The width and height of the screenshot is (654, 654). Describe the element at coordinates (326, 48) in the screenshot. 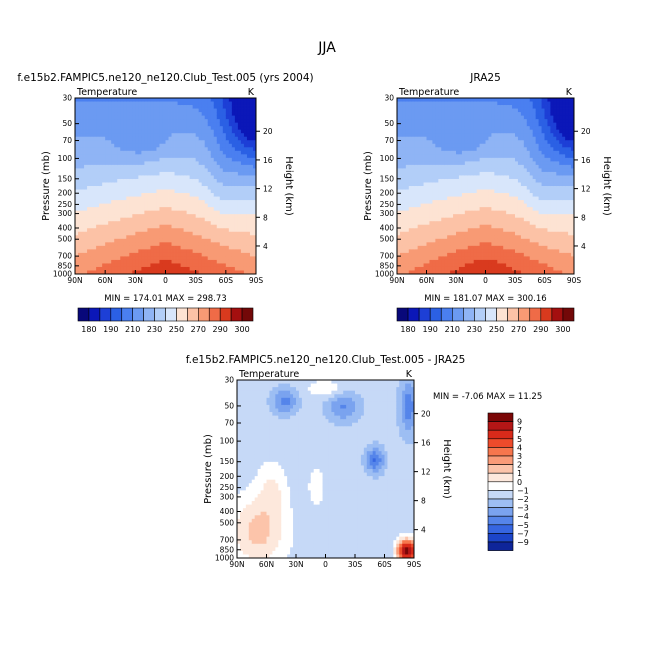

I see `page-title: JJA` at that location.